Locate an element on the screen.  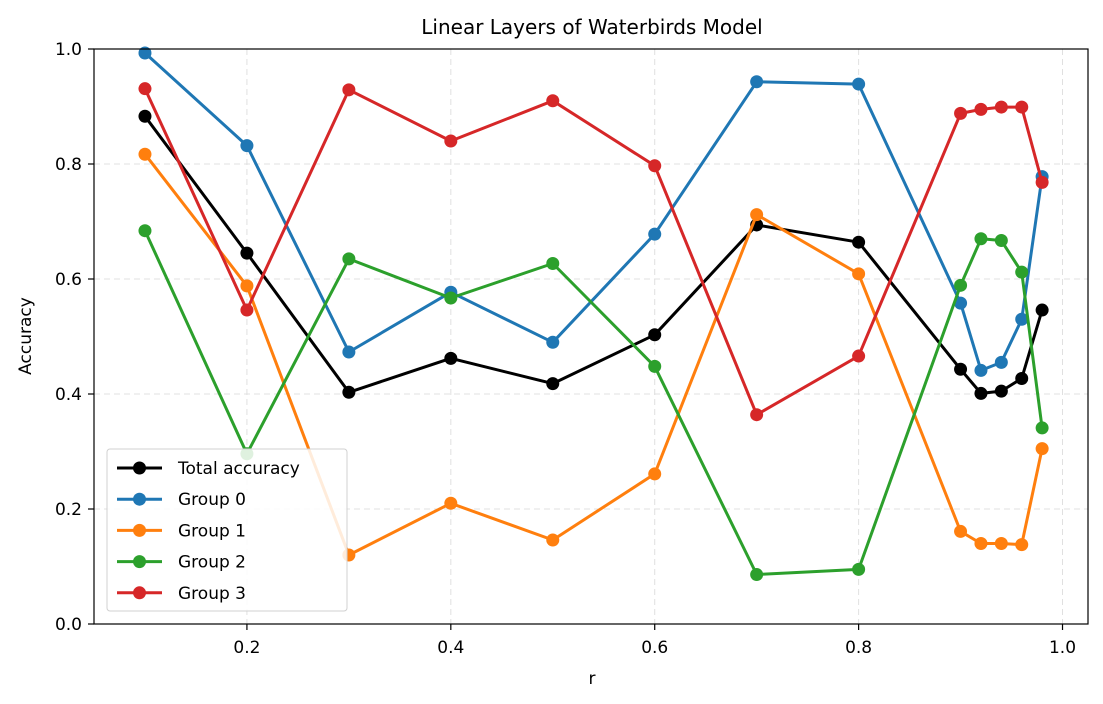
chart-title: Linear Layers of Waterbirds Model is located at coordinates (591, 27).